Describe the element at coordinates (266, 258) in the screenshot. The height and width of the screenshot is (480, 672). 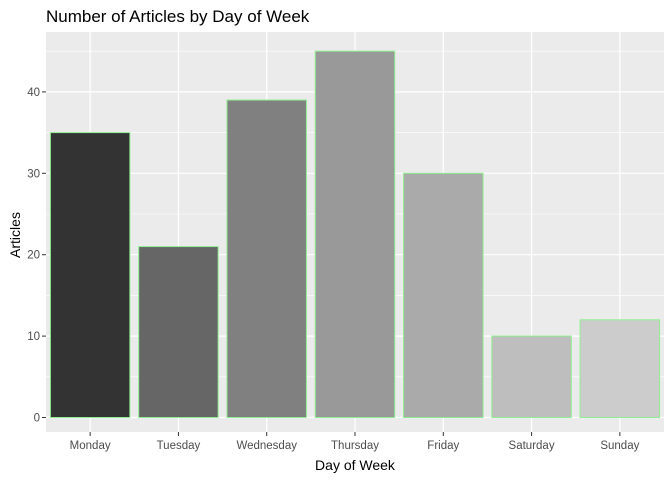
I see `bar-wednesday` at that location.